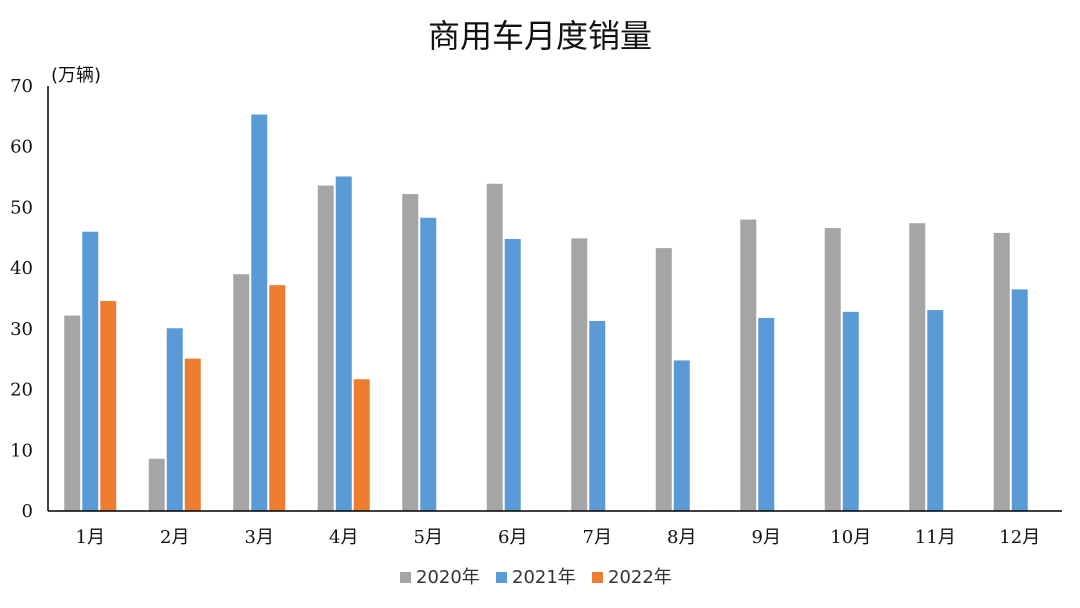  I want to click on bar-2022年-2月, so click(192, 434).